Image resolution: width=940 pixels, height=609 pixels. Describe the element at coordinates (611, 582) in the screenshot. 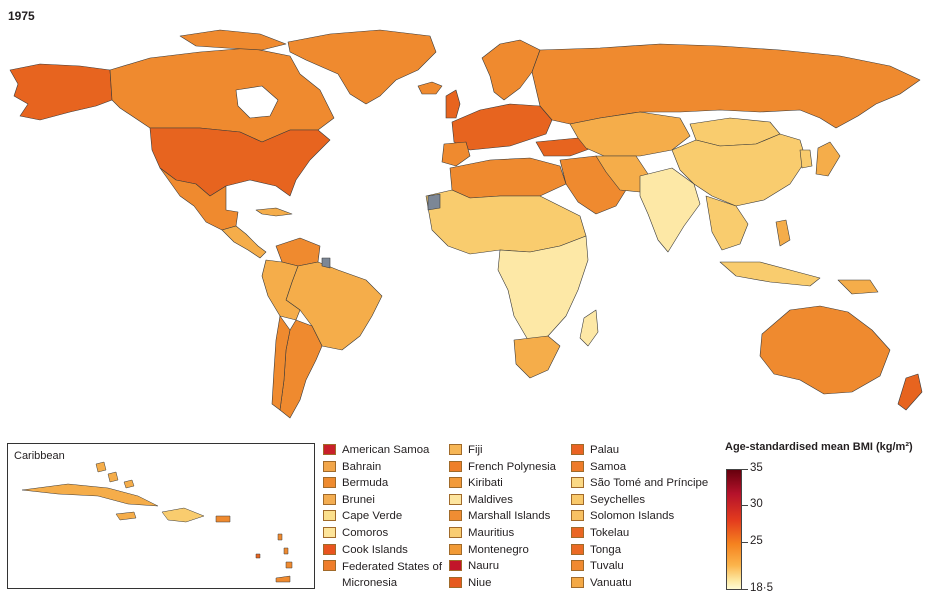

I see `legend-label: Vanuatu` at that location.